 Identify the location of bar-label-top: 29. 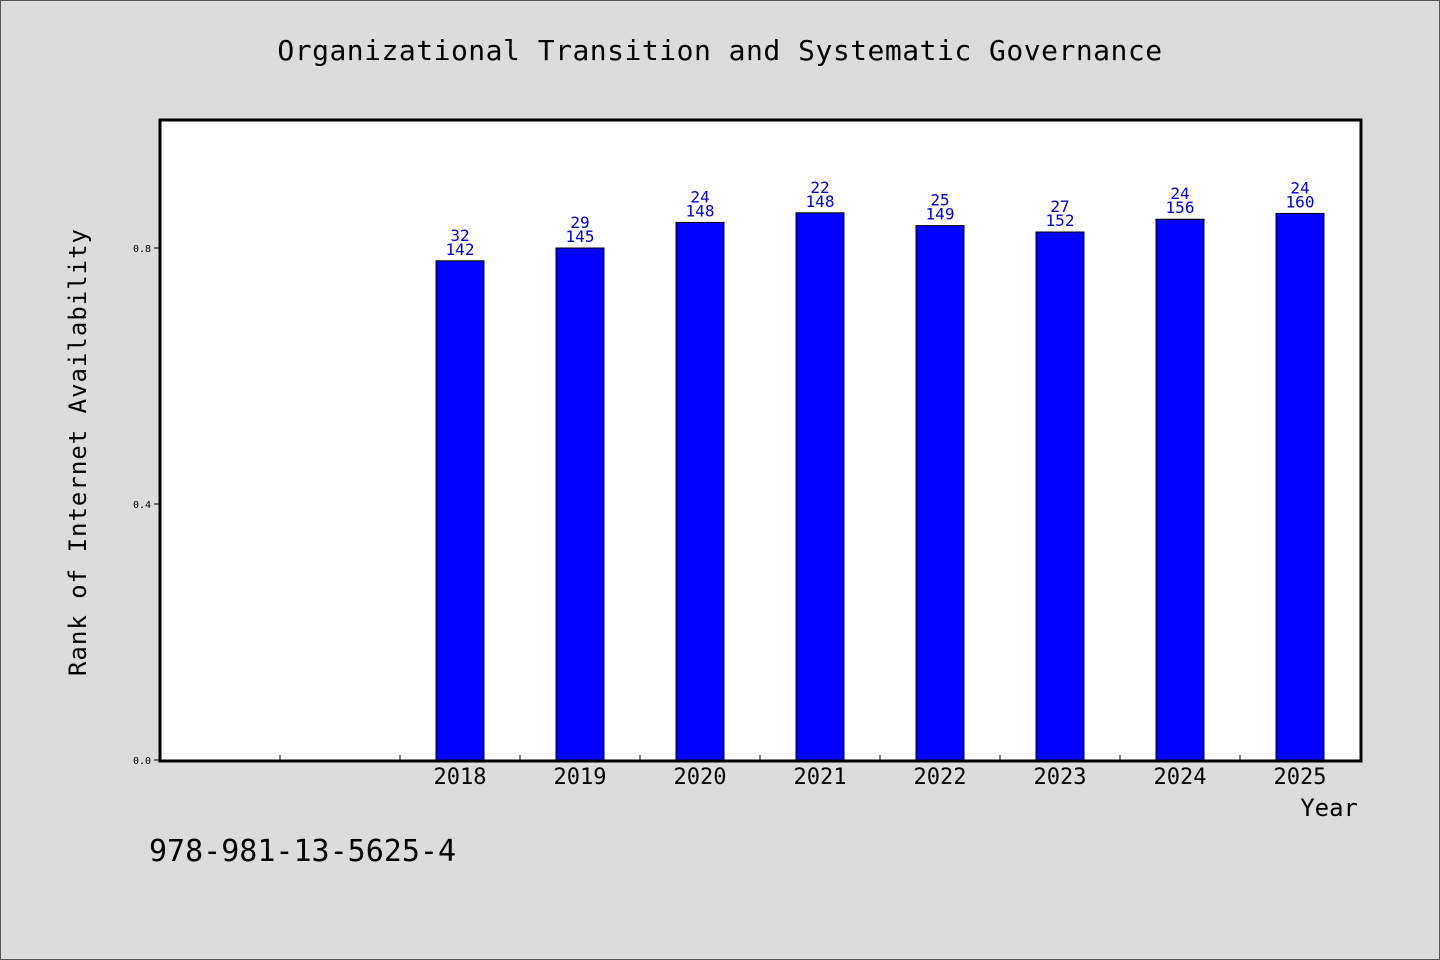
(579, 222).